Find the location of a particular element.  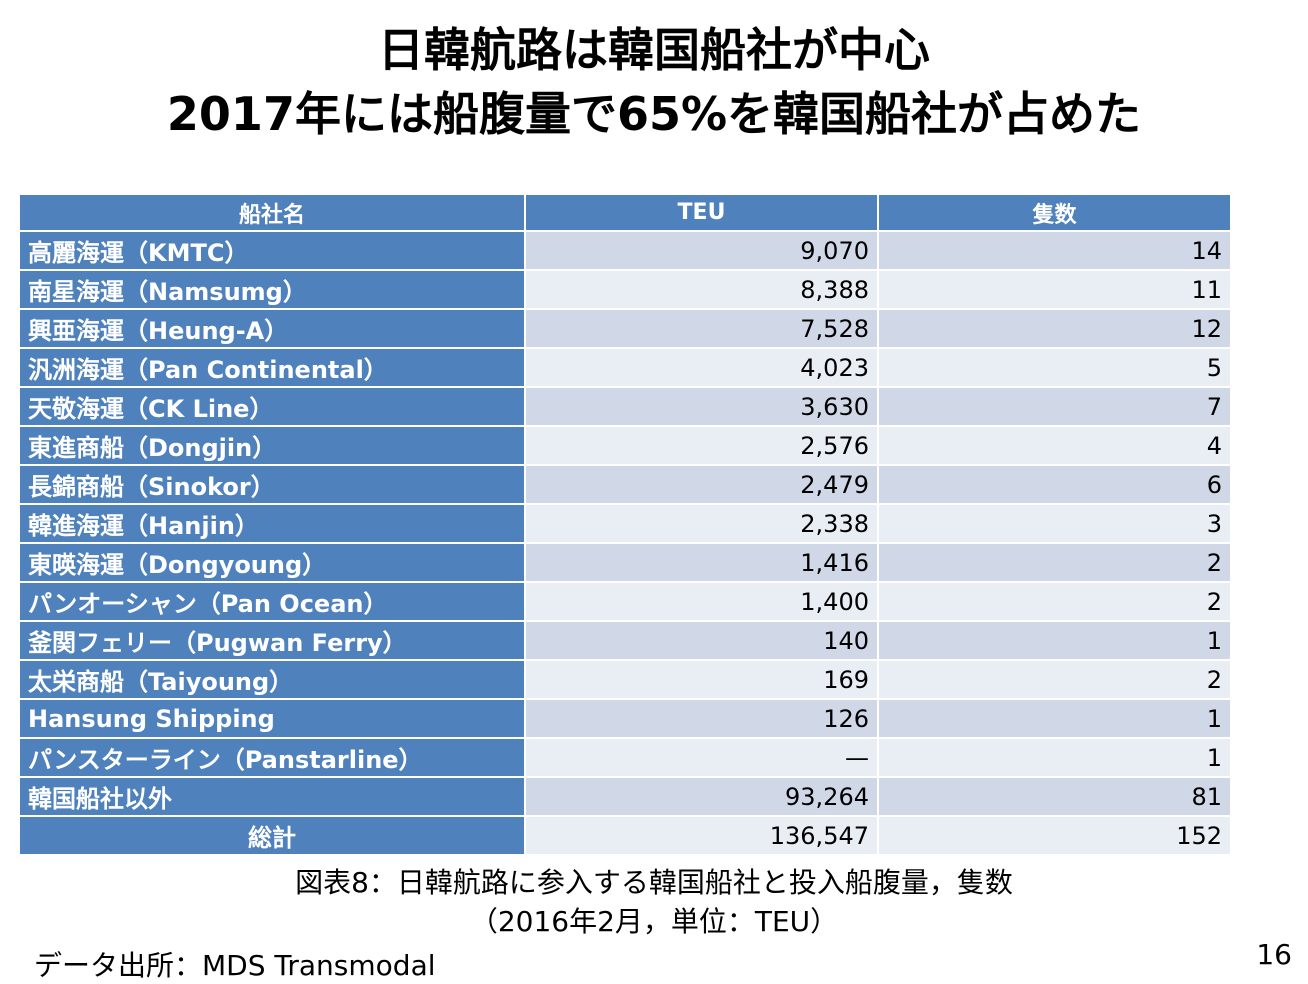

table-row: 韓進海運（Hanjin） 2,338 3 is located at coordinates (625, 523).